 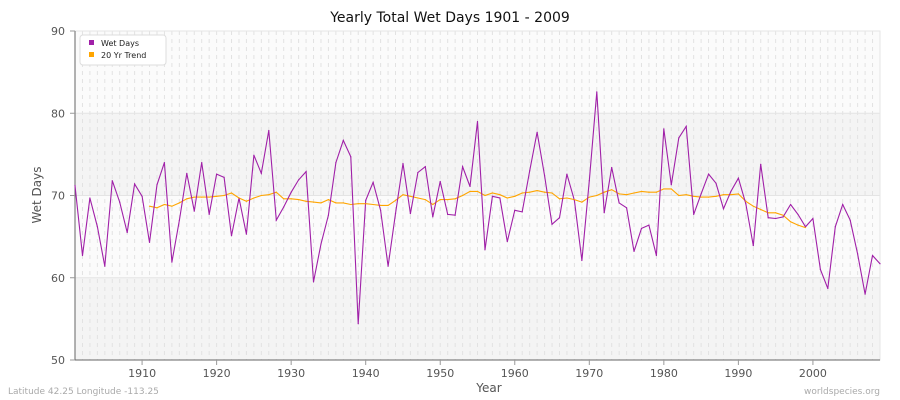 What do you see at coordinates (449, 18) in the screenshot?
I see `chart-title: Yearly Total Wet Days 1901 - 2009` at bounding box center [449, 18].